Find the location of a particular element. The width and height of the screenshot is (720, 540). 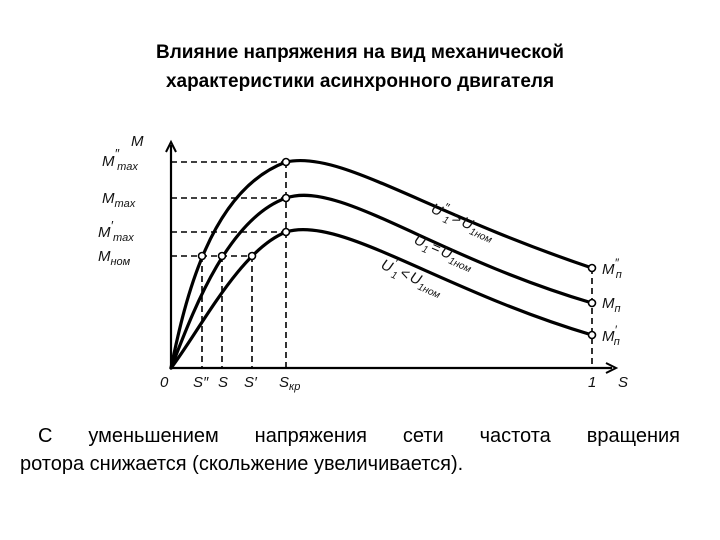

ytick-mmax: Mmax is located at coordinates (119, 200).